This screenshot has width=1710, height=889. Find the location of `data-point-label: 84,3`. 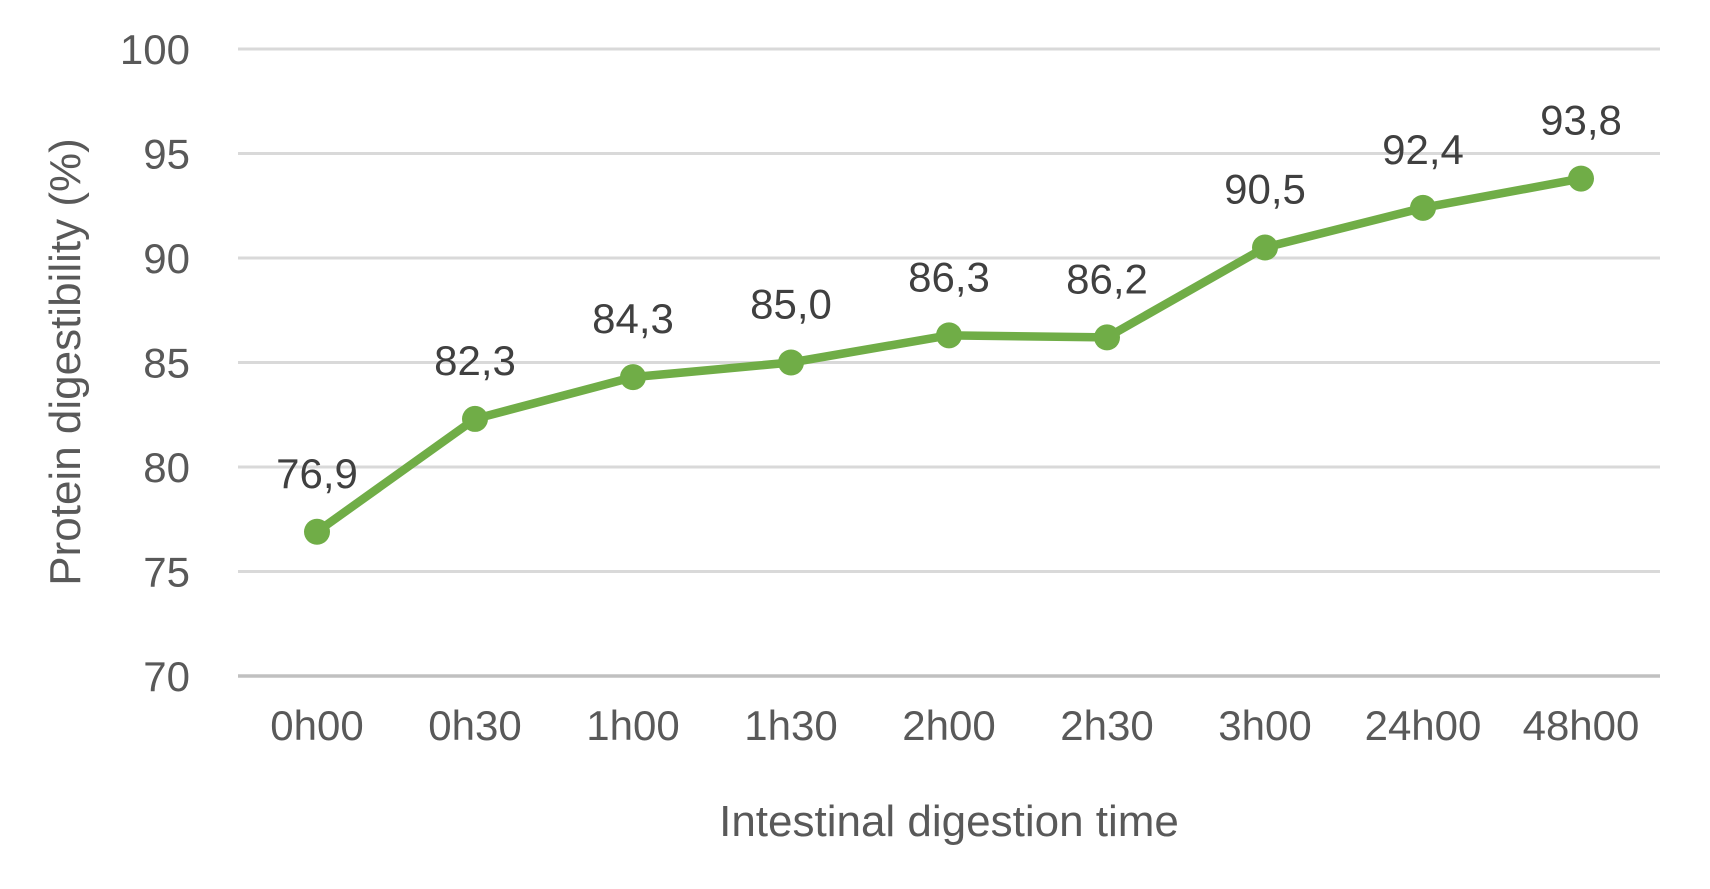

data-point-label: 84,3 is located at coordinates (633, 318).